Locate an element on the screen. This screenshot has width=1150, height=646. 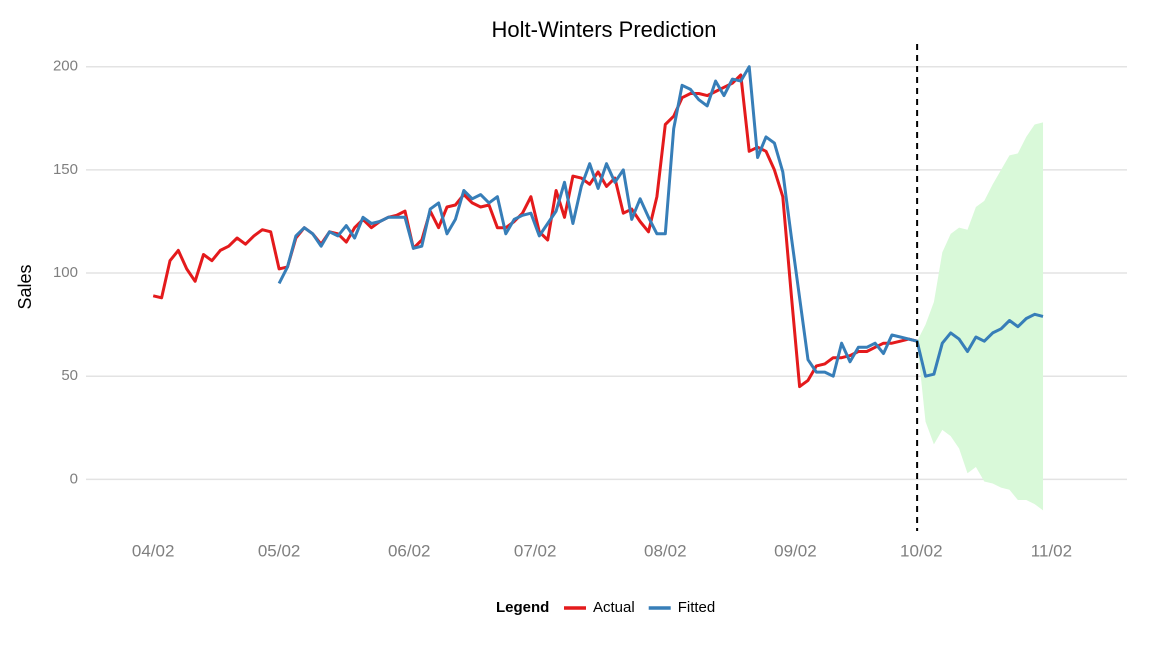
legend-label: Actual is located at coordinates (614, 607).